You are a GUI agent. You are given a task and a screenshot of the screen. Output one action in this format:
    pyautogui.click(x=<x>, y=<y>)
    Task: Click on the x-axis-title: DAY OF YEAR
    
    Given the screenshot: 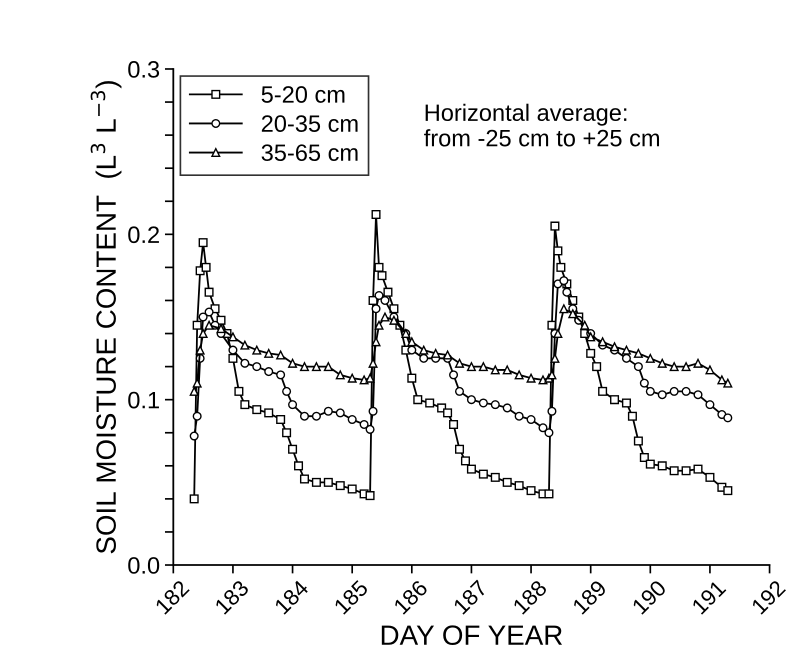 What is the action you would take?
    pyautogui.click(x=472, y=635)
    